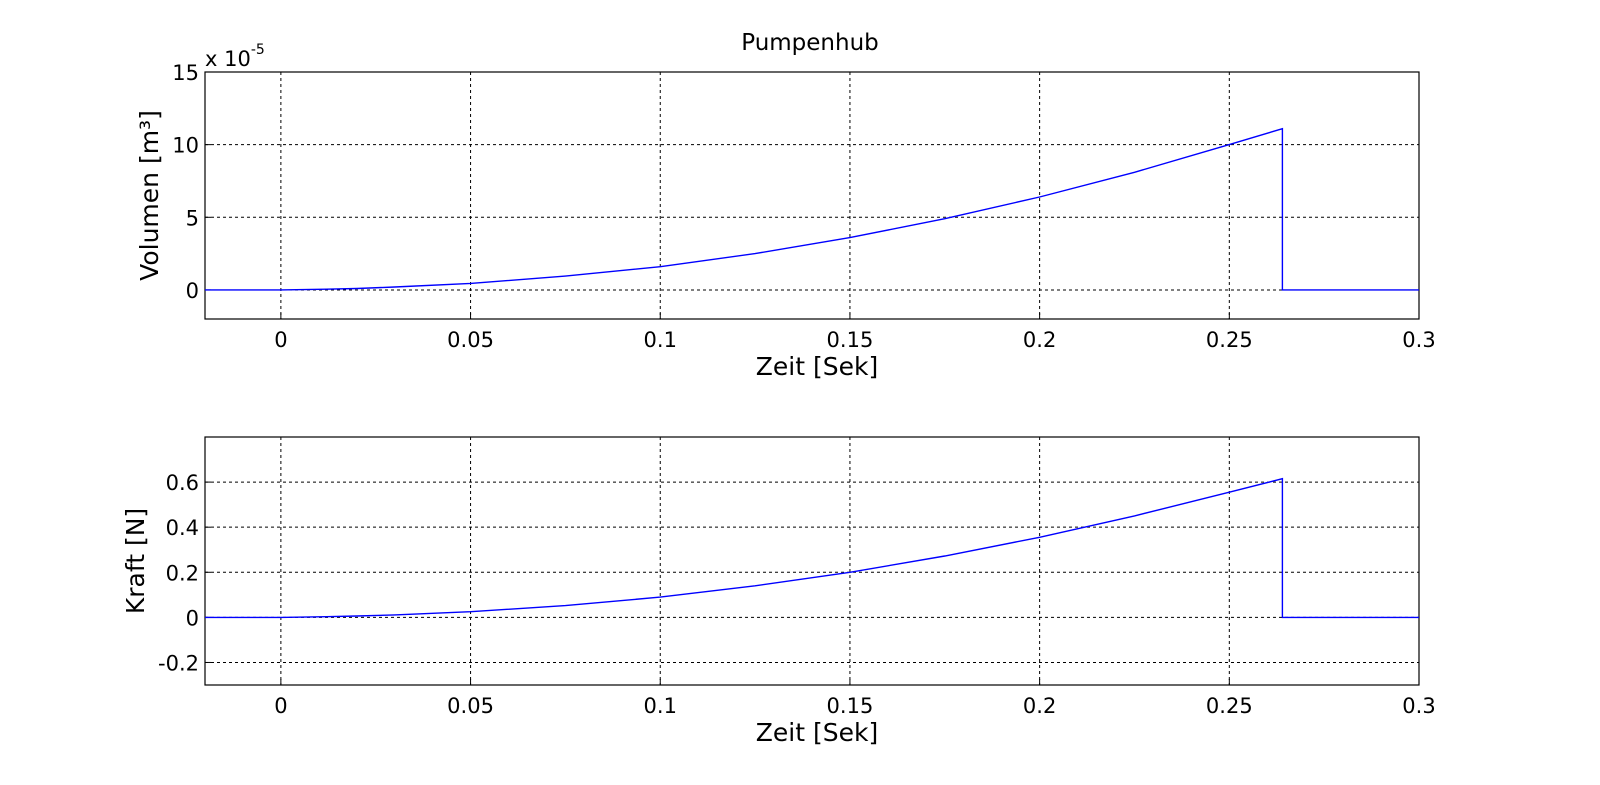  I want to click on y-tick-label: 15, so click(185, 73).